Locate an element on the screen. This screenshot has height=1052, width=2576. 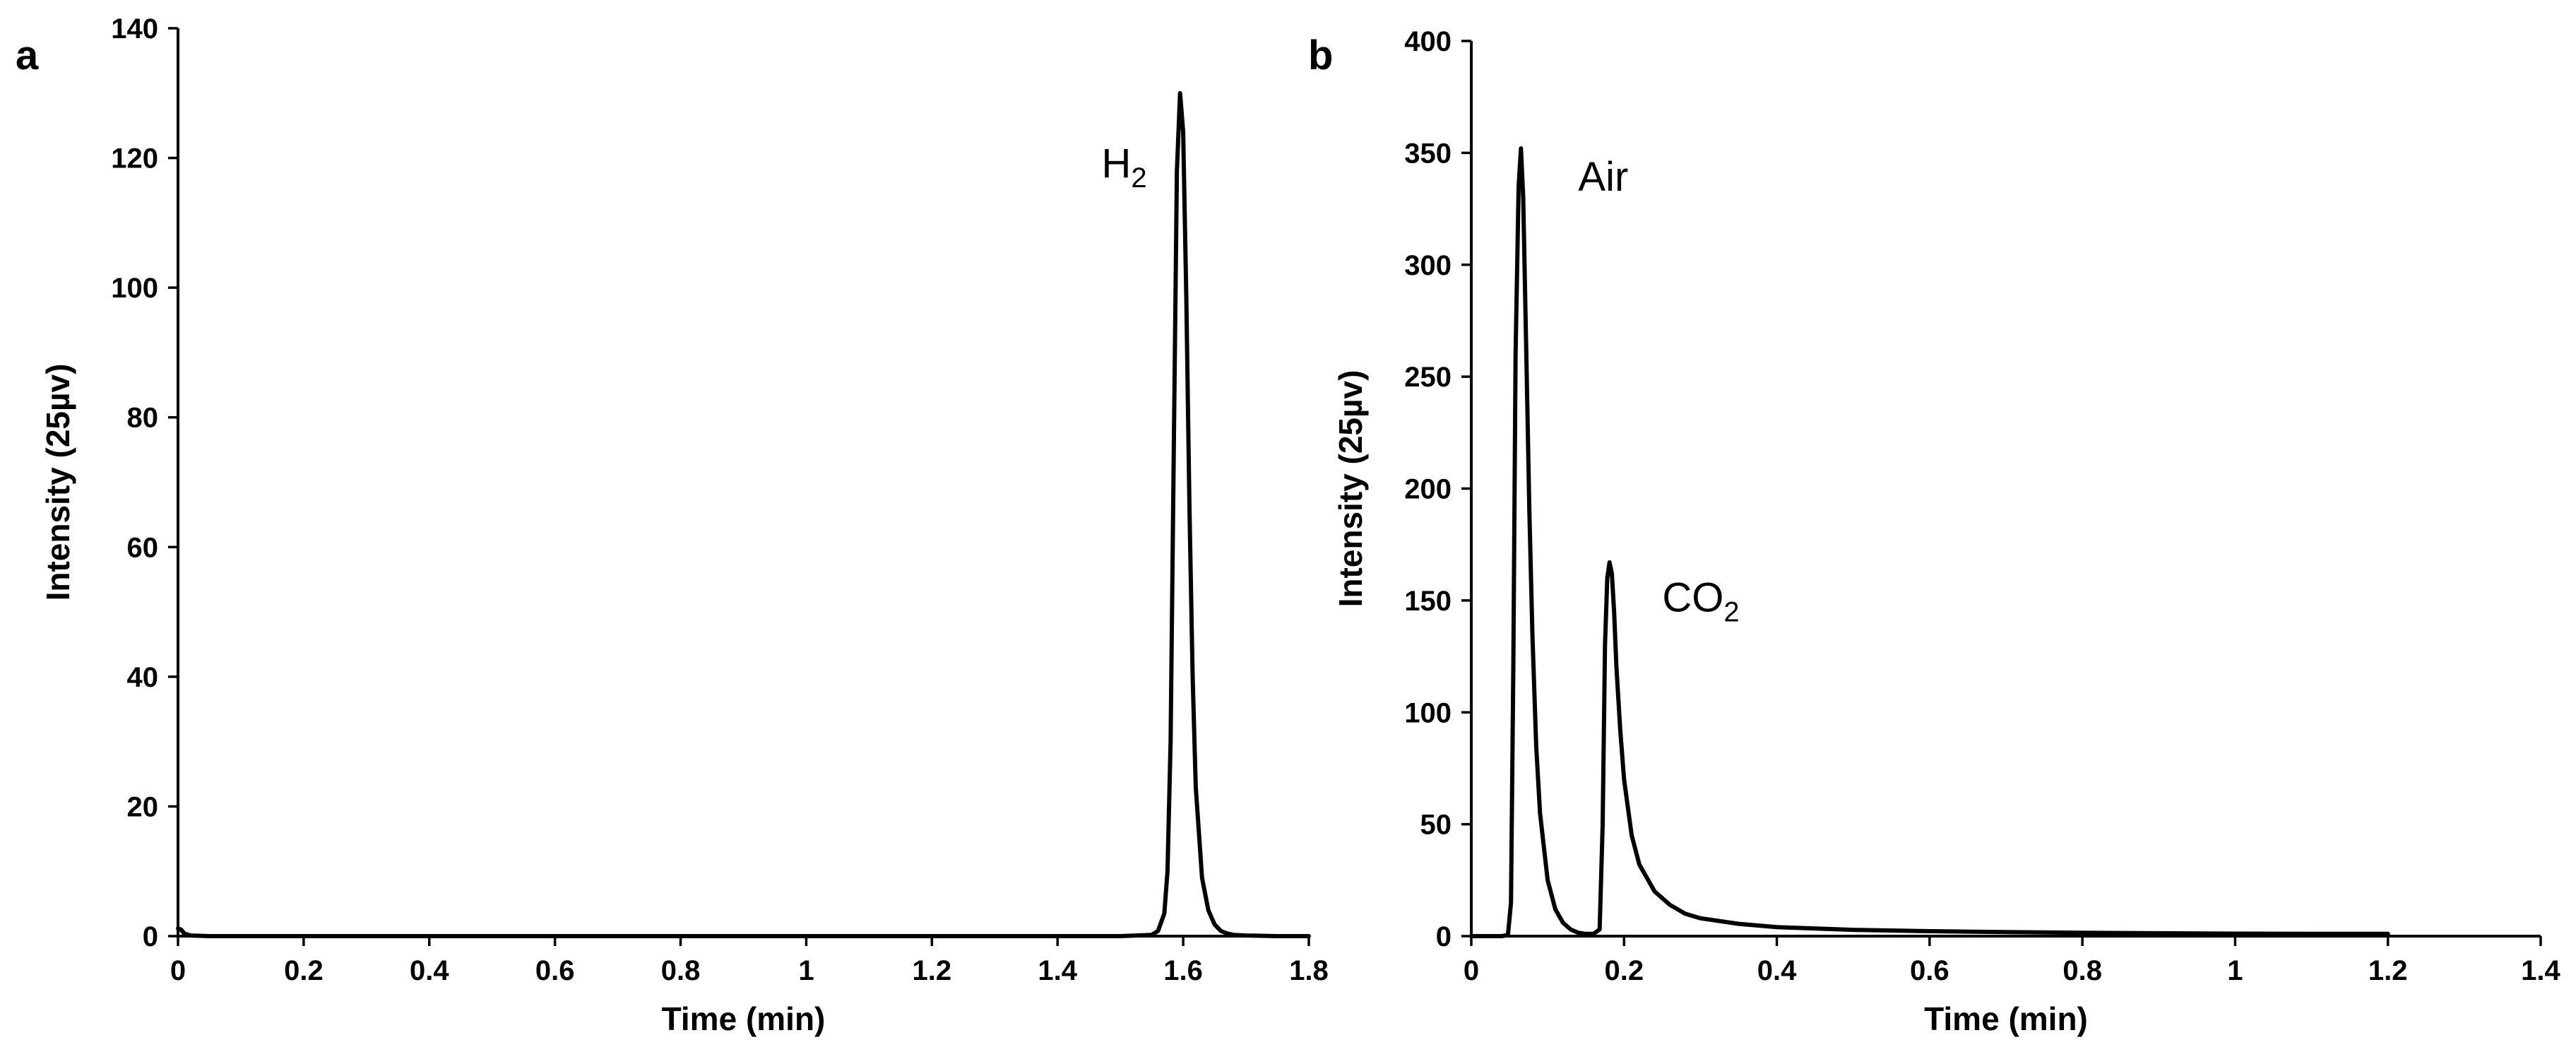
y-tick-label: 400 is located at coordinates (1428, 41).